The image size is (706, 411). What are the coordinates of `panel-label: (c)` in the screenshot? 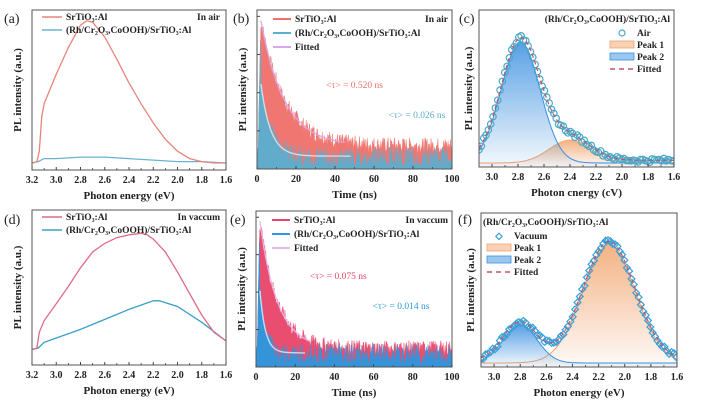 It's located at (467, 19).